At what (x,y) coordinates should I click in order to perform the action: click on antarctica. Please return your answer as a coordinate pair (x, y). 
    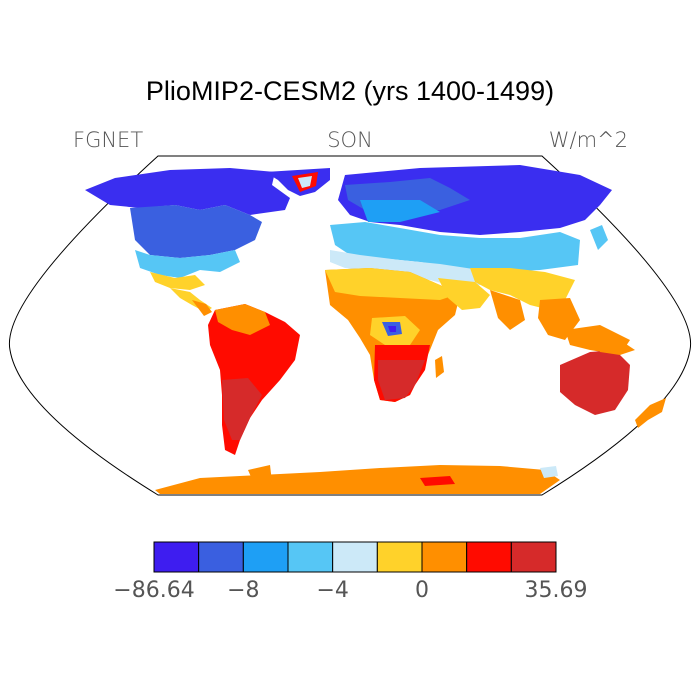
    Looking at the image, I should click on (357, 479).